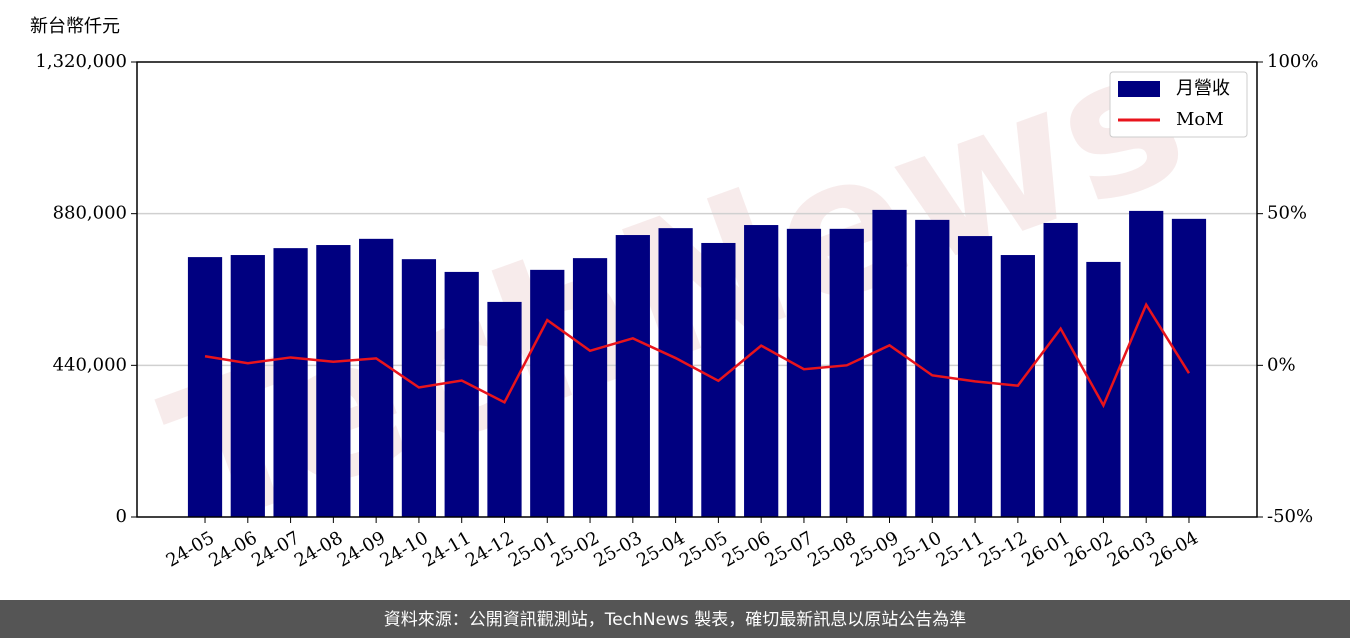 This screenshot has height=638, width=1350. I want to click on x-tick-label: 25-05, so click(703, 549).